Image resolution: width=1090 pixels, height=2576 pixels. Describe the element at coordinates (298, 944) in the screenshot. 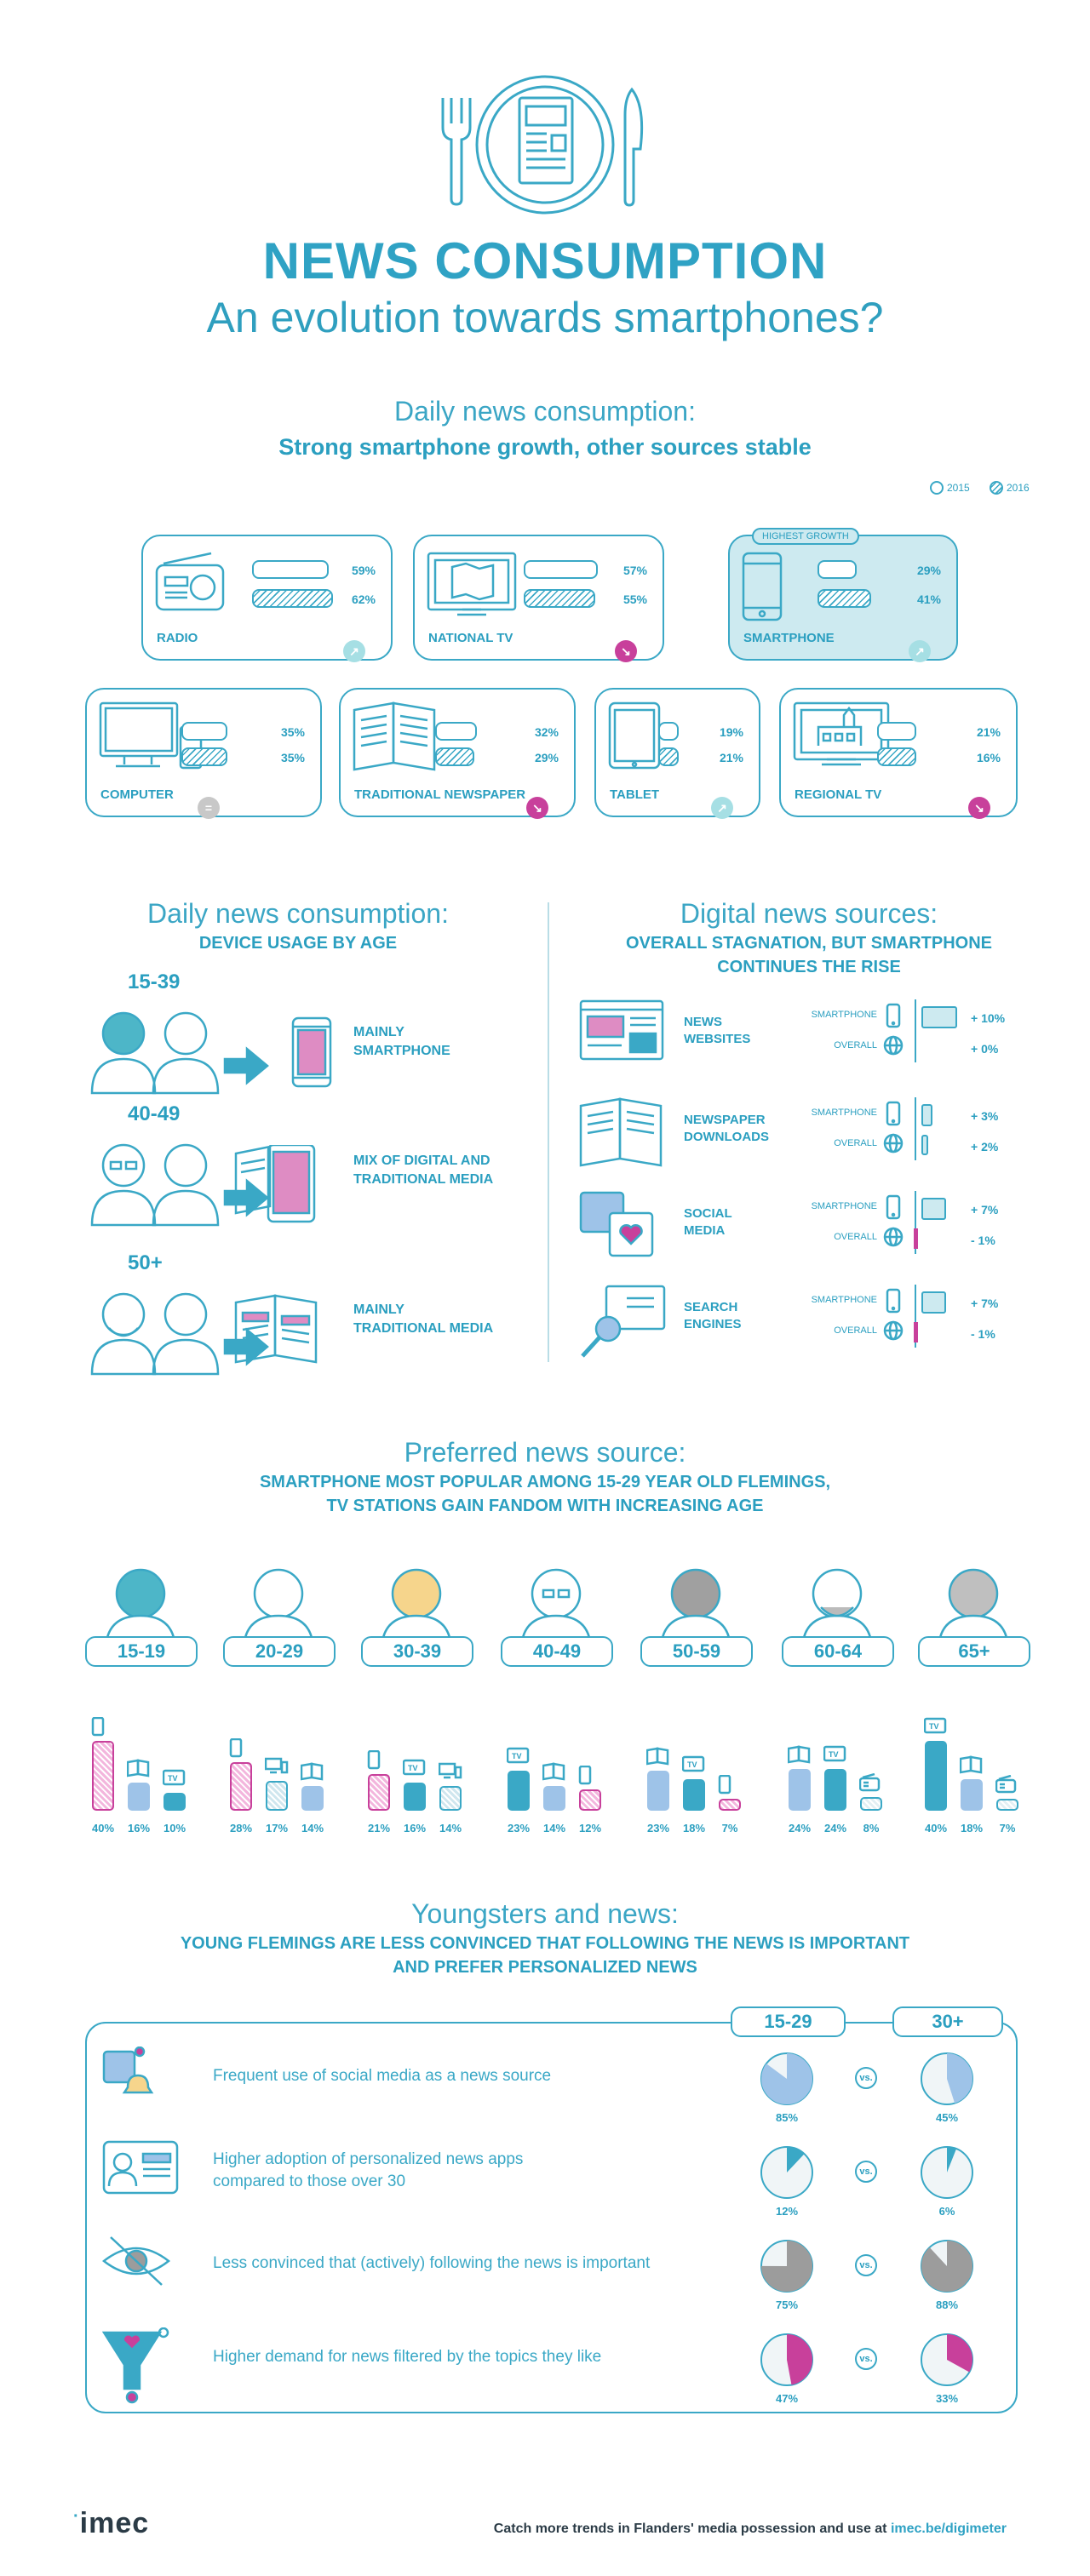

I see `age-usage-subheading: DEVICE USAGE BY AGE` at that location.